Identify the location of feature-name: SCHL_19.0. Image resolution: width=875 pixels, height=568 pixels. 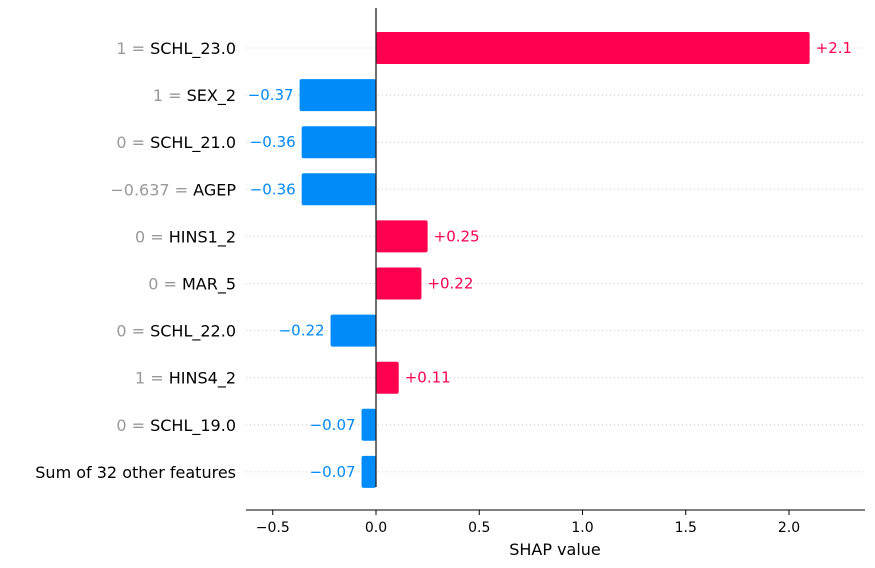
(193, 426).